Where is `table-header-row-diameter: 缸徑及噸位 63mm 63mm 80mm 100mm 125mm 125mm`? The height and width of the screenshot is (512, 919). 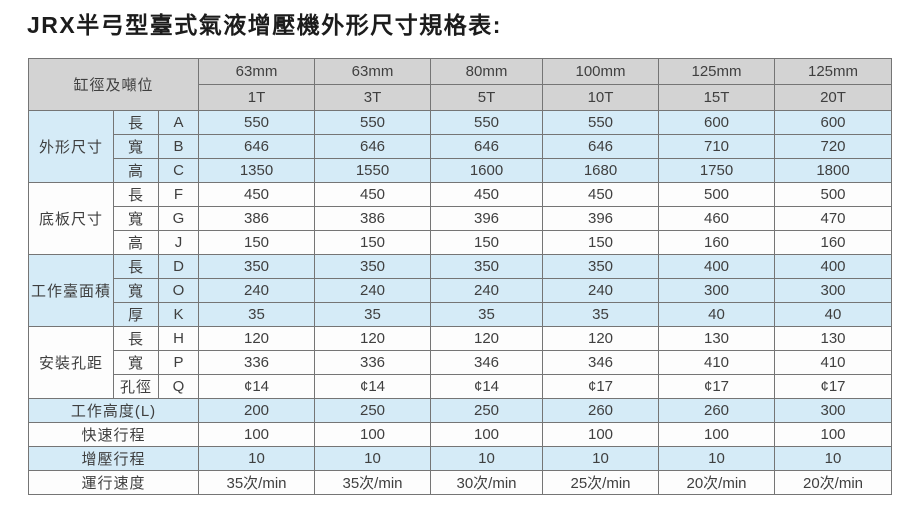 table-header-row-diameter: 缸徑及噸位 63mm 63mm 80mm 100mm 125mm 125mm is located at coordinates (460, 84).